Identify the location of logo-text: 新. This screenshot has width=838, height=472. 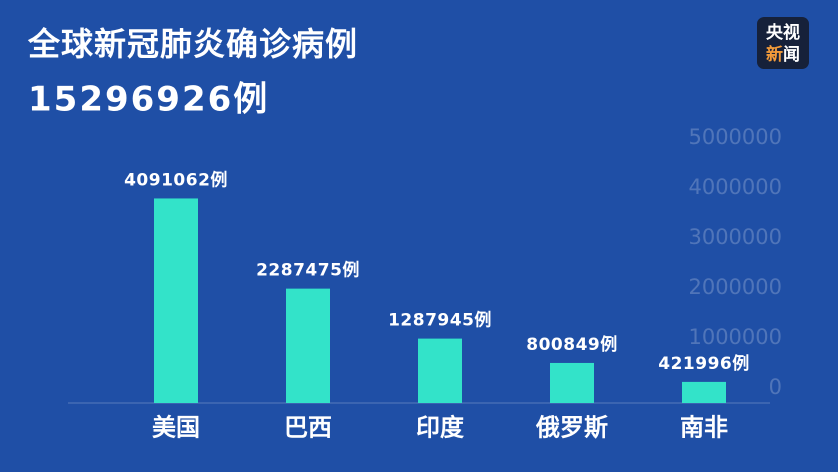
(774, 54).